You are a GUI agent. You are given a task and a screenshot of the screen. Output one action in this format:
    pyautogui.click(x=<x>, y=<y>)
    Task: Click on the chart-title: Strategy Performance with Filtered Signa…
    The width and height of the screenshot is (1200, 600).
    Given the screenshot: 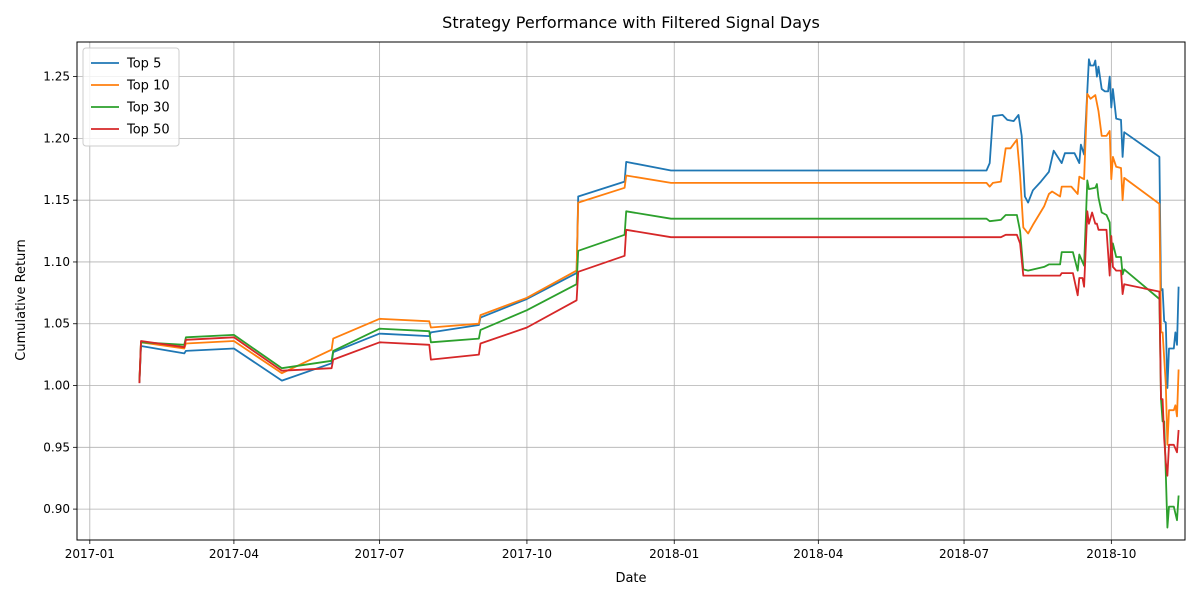 What is the action you would take?
    pyautogui.click(x=631, y=22)
    